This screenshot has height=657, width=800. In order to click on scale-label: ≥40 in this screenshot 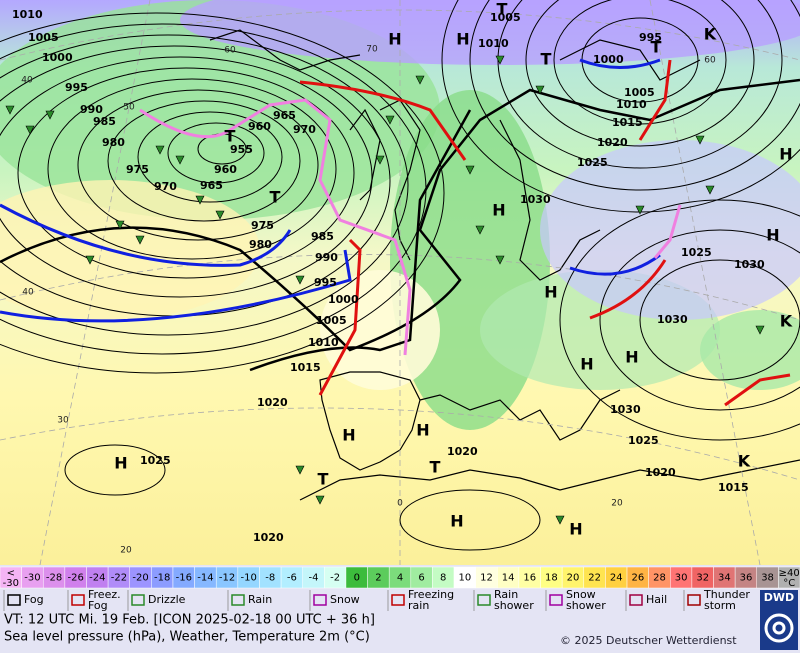, I will do `click(789, 573)`.